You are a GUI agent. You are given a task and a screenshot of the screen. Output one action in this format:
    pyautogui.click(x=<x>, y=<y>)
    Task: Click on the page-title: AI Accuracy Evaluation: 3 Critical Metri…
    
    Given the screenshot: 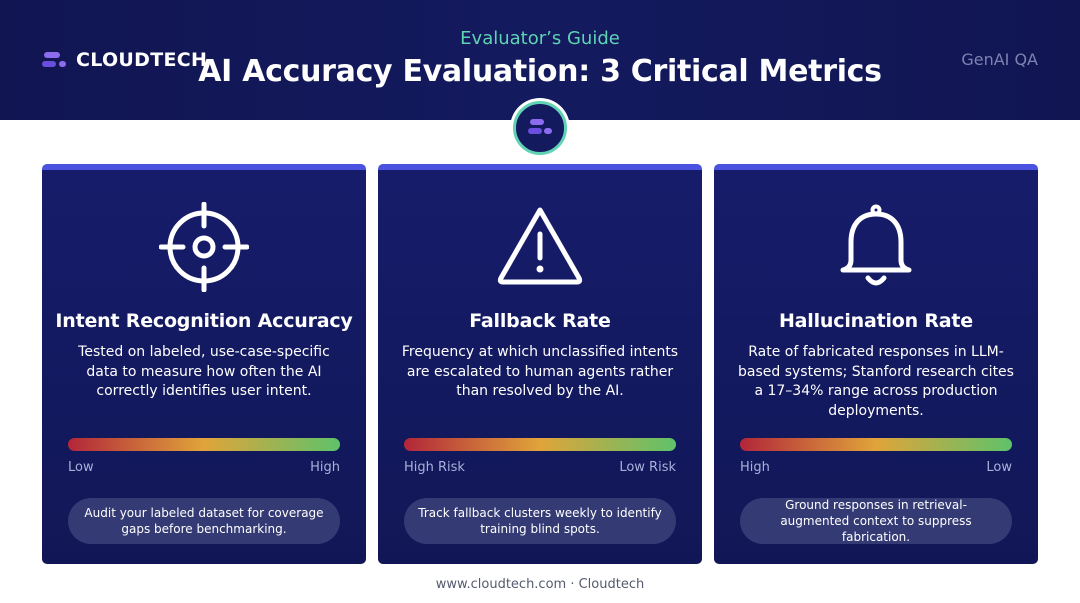 What is the action you would take?
    pyautogui.click(x=540, y=71)
    